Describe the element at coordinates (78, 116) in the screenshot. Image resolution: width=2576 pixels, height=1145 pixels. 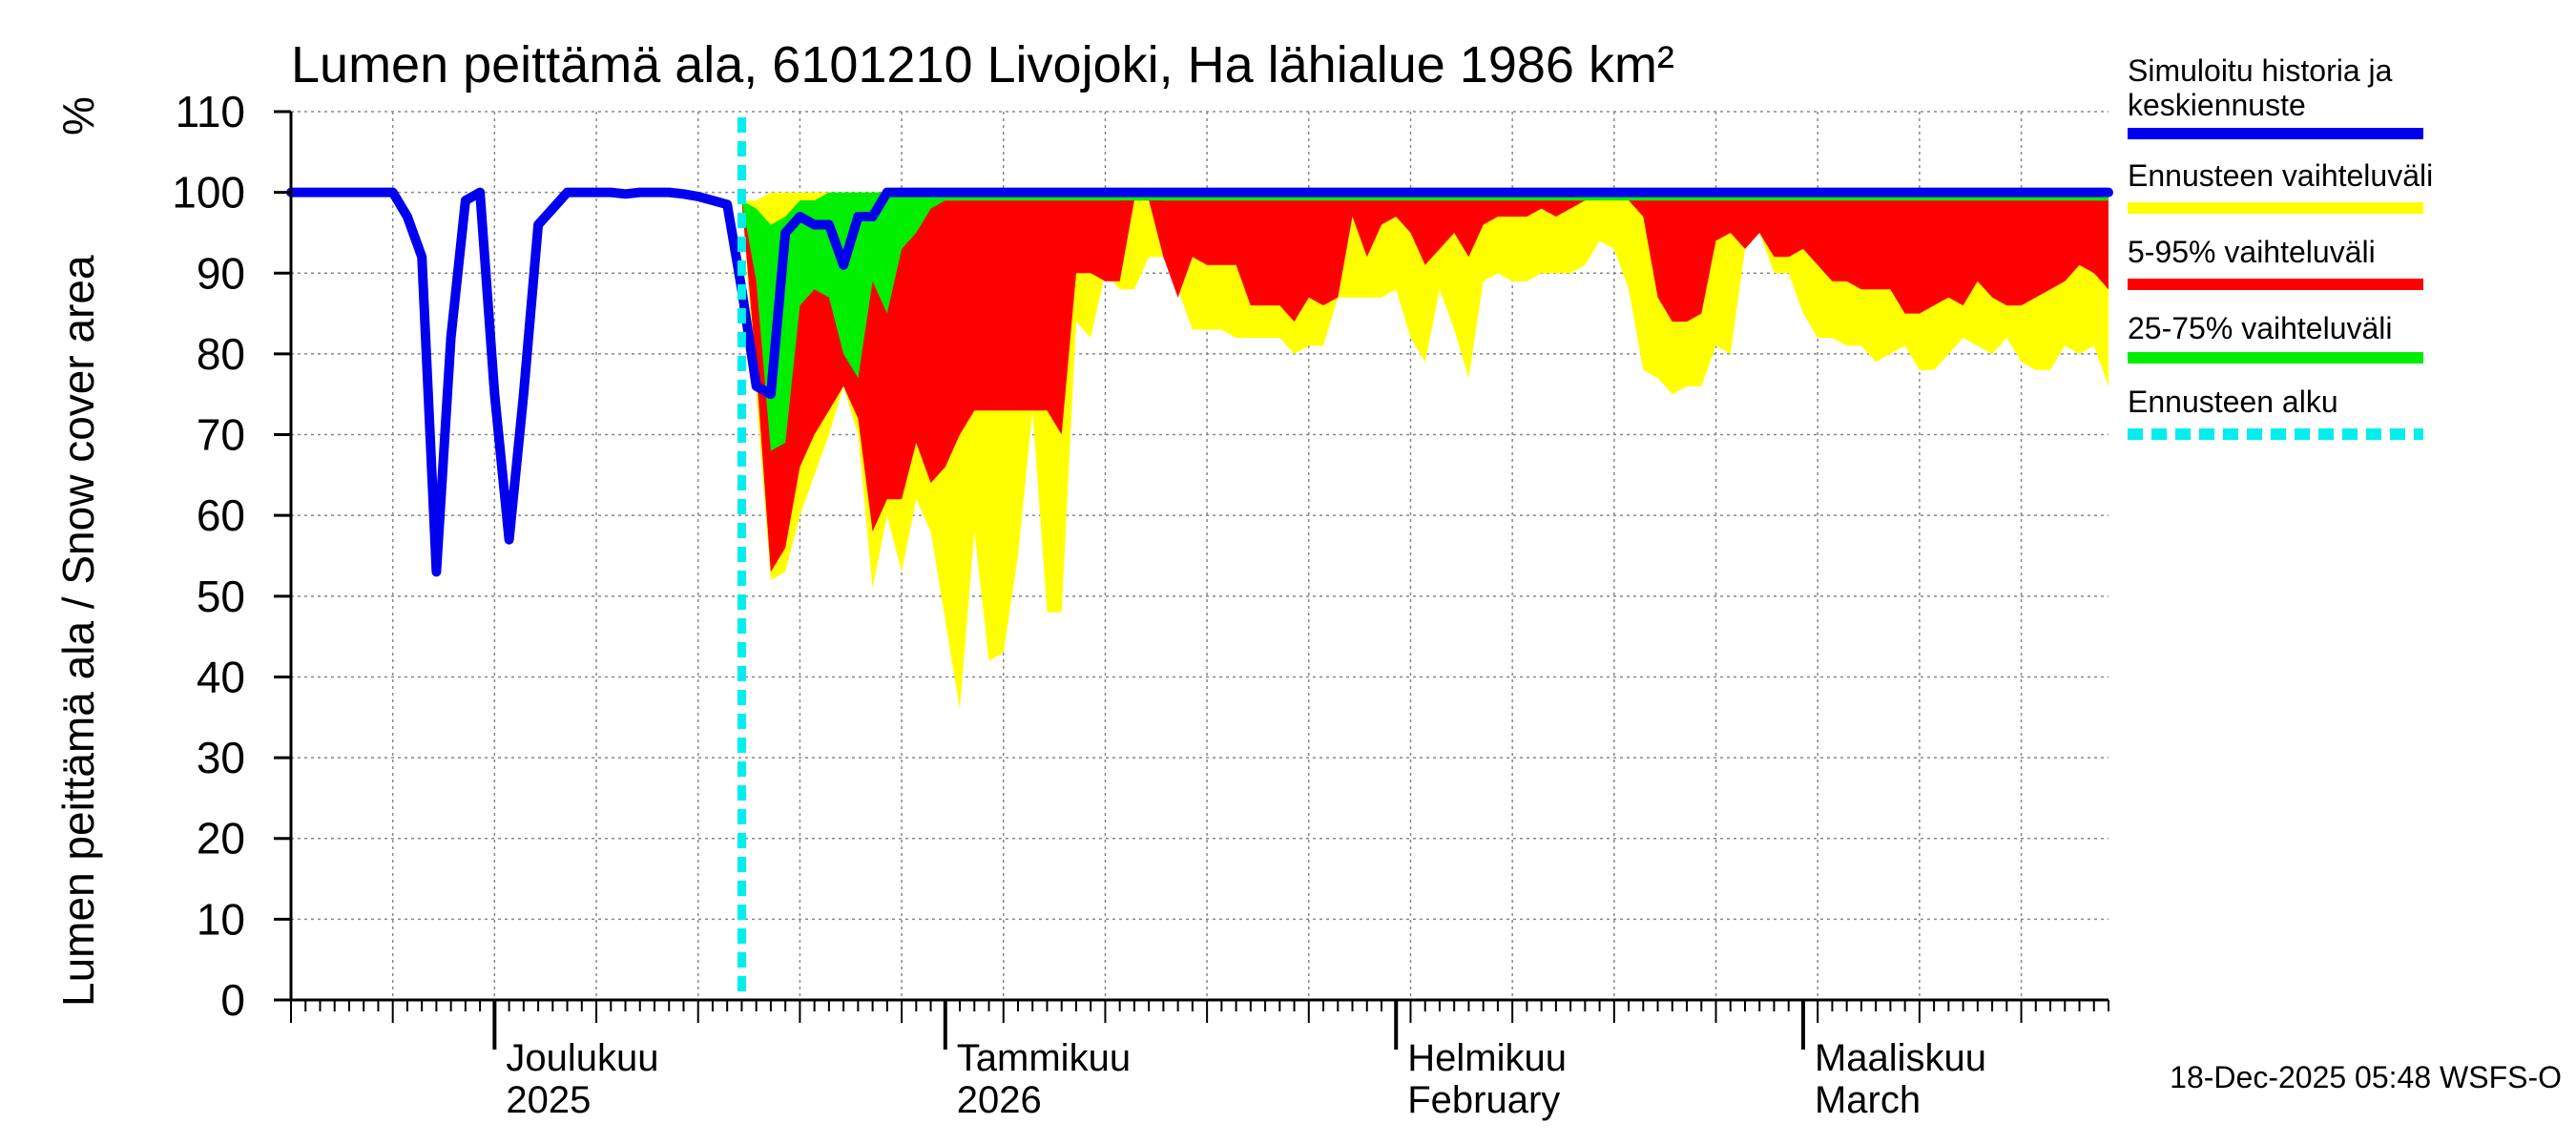
I see `y-axis-unit: %` at that location.